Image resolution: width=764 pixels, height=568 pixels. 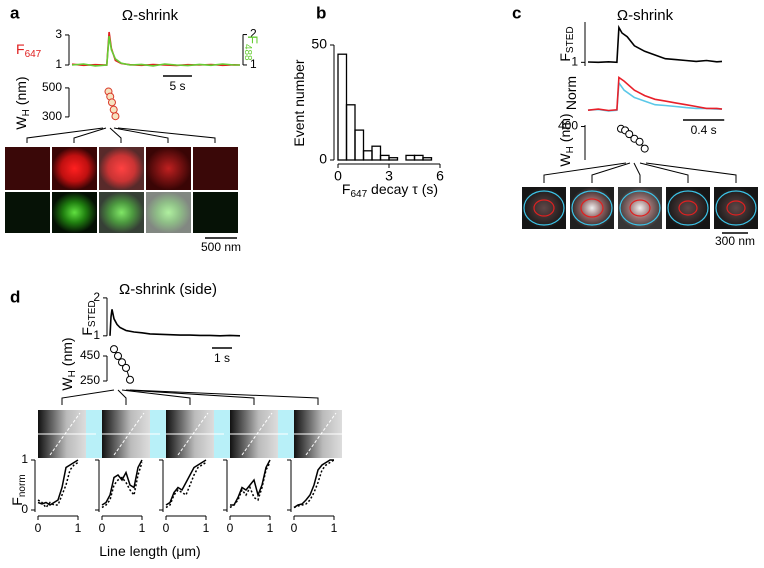 I want to click on panel-a-images, so click(x=121, y=183).